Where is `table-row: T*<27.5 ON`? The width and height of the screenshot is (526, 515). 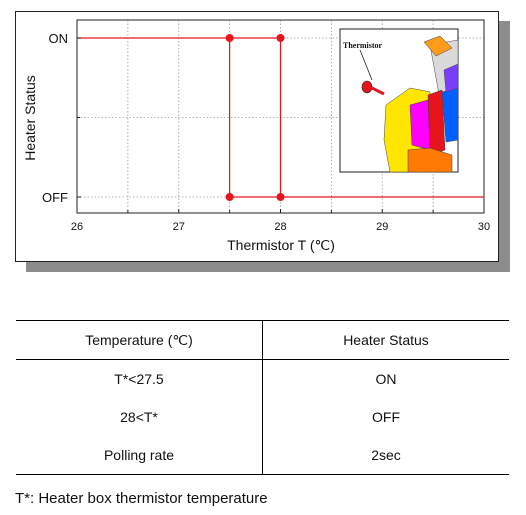
table-row: T*<27.5 ON is located at coordinates (262, 378).